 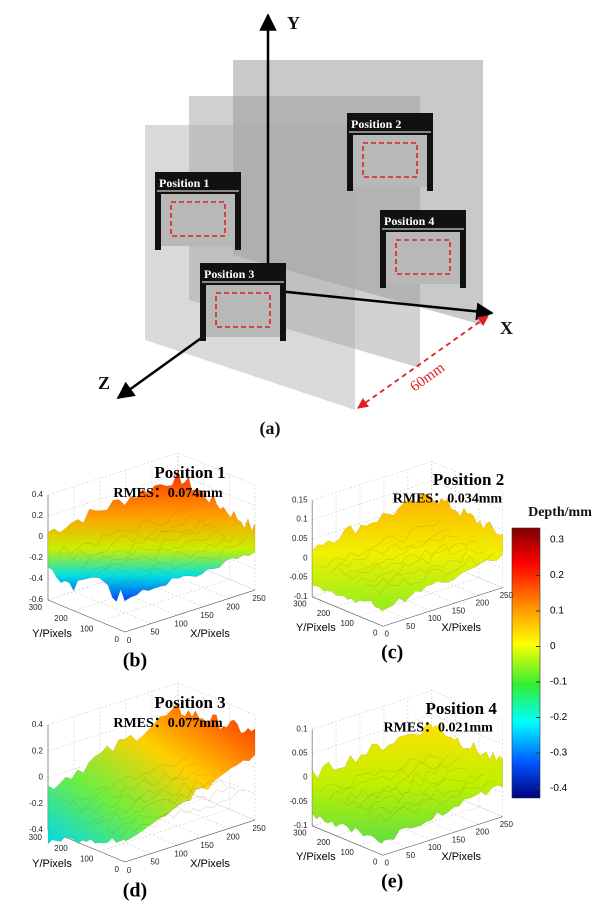 I want to click on colorbar-label: Depth/mm, so click(x=560, y=512).